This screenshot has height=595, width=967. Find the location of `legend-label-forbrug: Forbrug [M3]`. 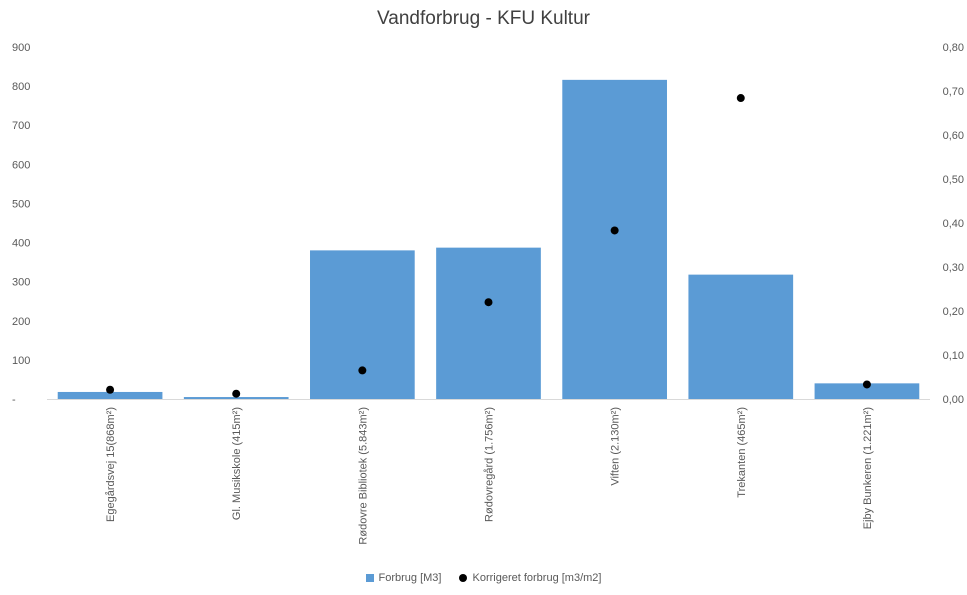

legend-label-forbrug: Forbrug [M3] is located at coordinates (410, 578).